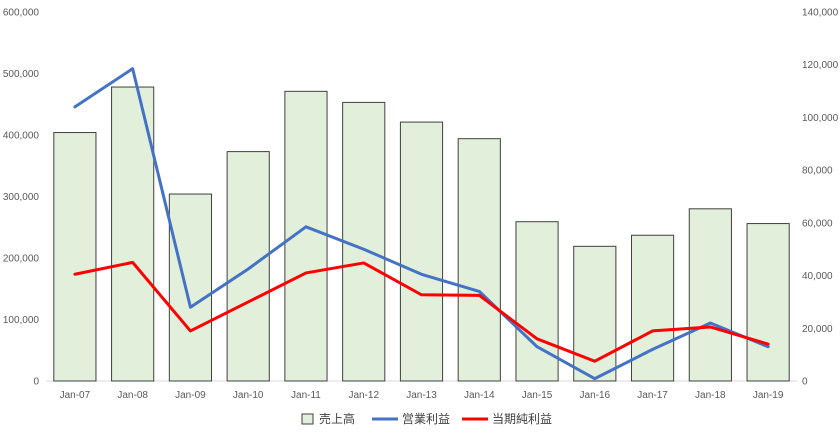  What do you see at coordinates (363, 395) in the screenshot?
I see `x-tick-label: Jan-12` at bounding box center [363, 395].